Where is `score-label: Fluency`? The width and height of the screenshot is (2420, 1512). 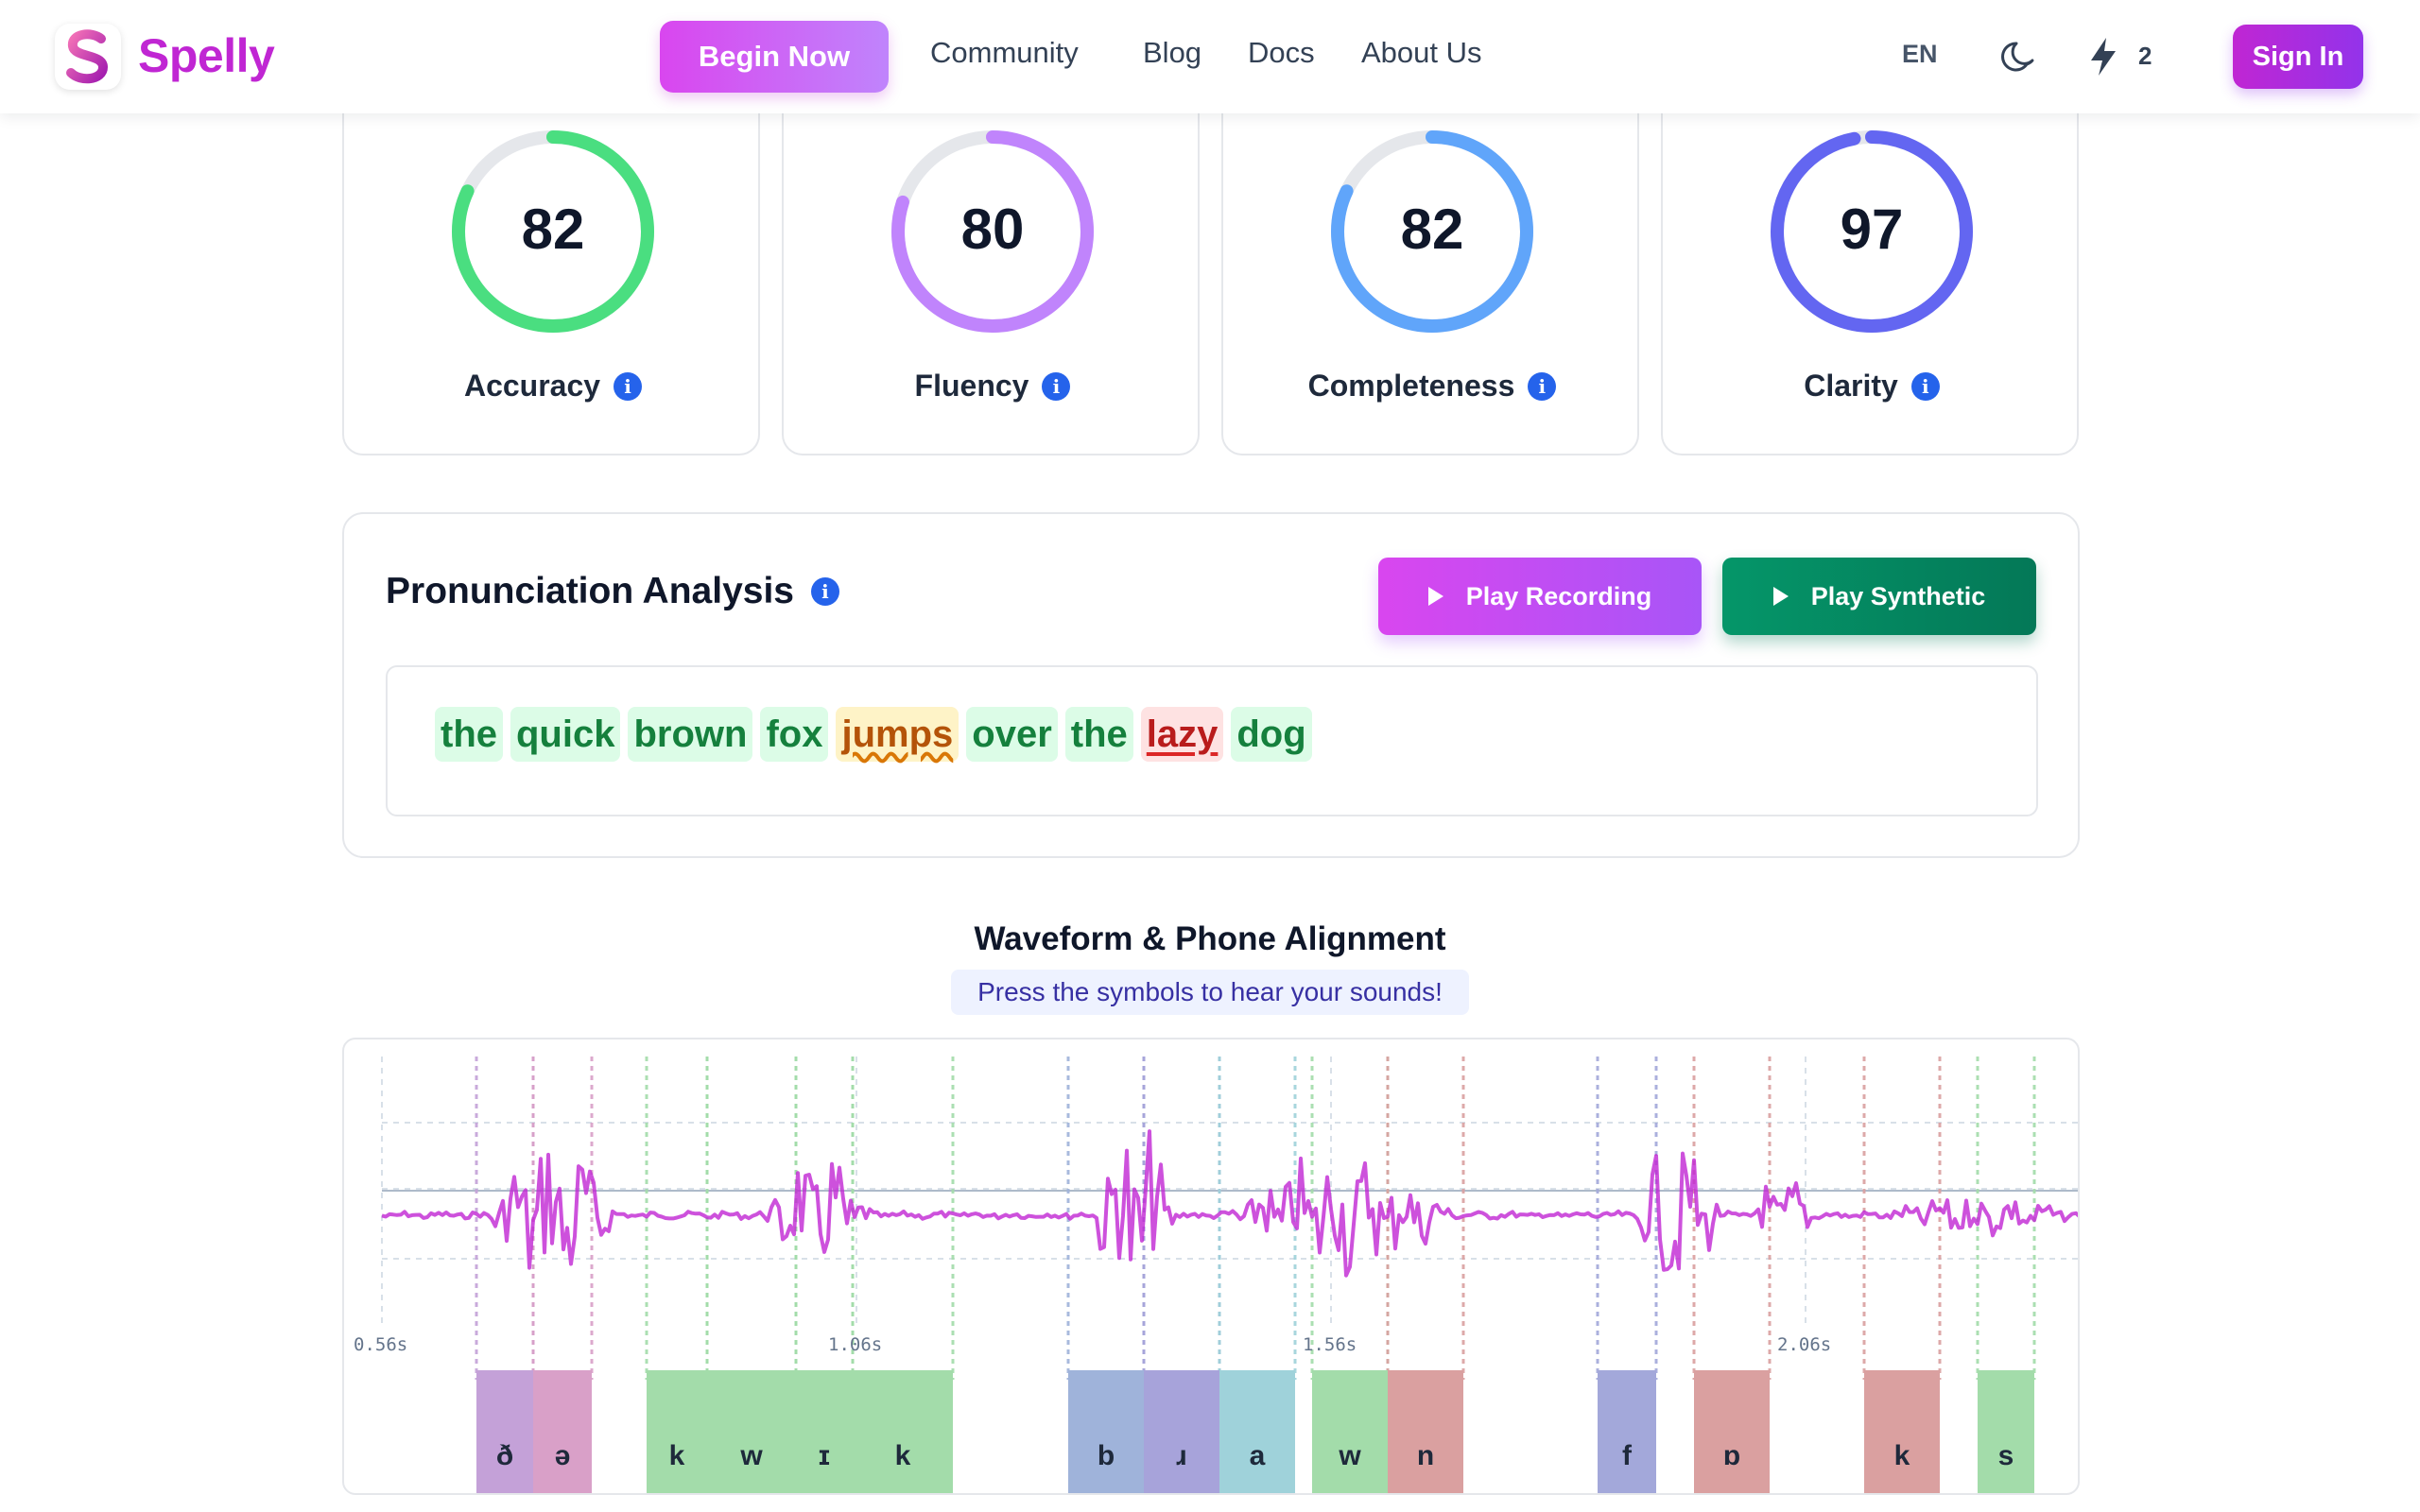
score-label: Fluency is located at coordinates (971, 386).